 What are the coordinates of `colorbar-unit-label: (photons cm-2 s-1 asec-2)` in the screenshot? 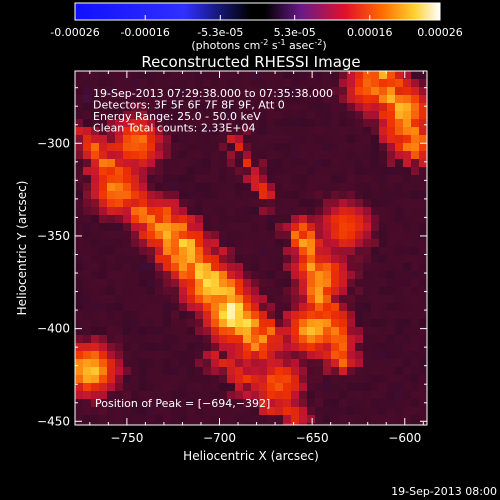 It's located at (258, 45).